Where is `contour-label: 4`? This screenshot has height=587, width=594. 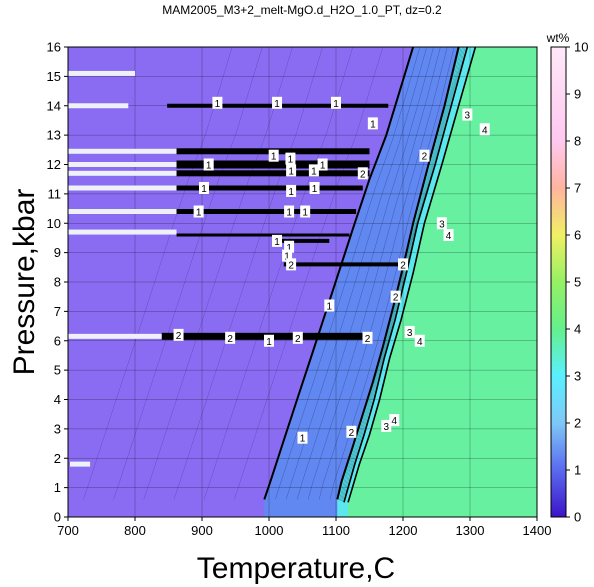
contour-label: 4 is located at coordinates (394, 420).